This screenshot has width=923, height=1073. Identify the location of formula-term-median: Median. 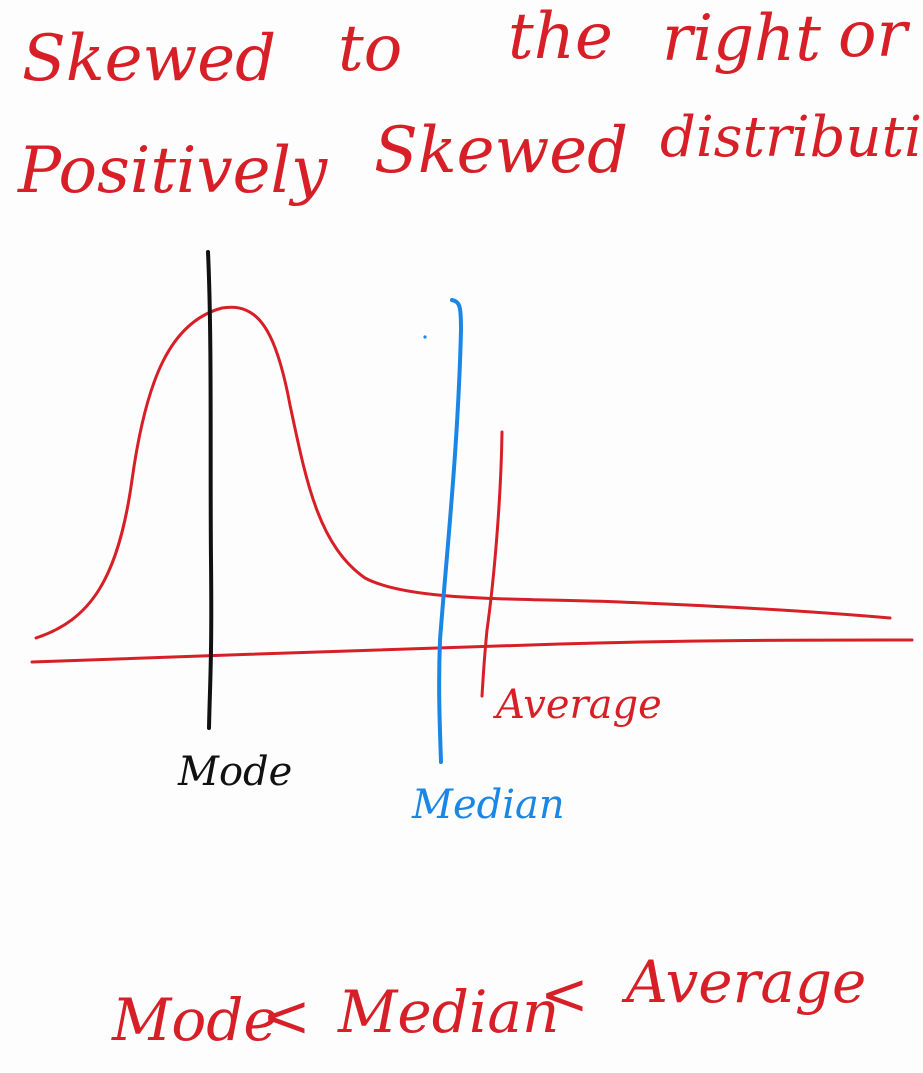
(448, 1012).